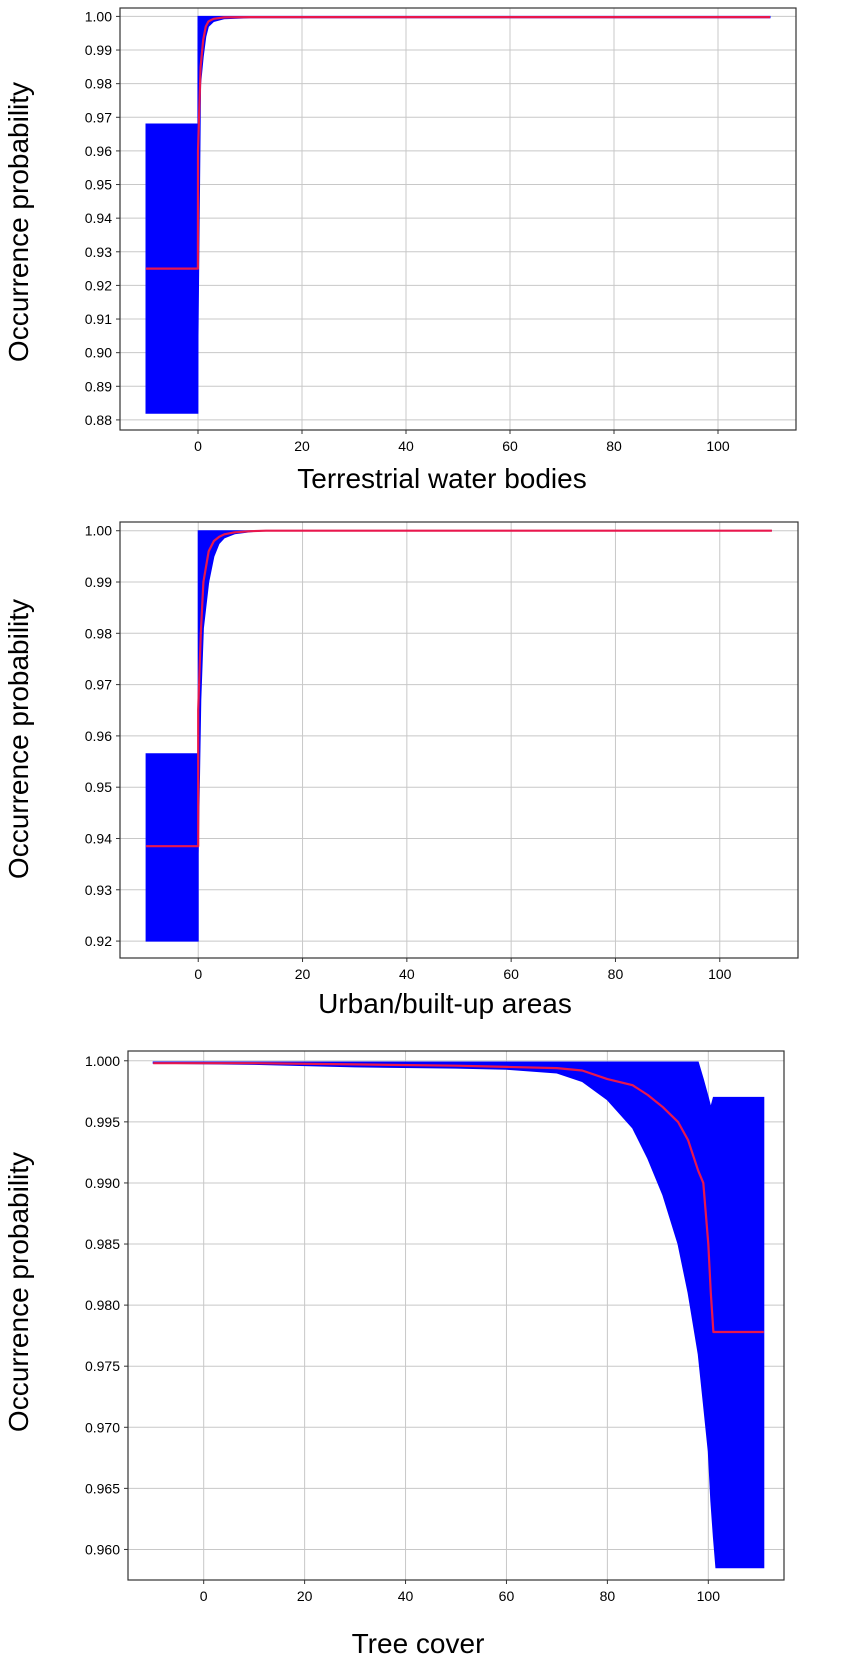  What do you see at coordinates (418, 1643) in the screenshot?
I see `x-axis-title: Tree cover` at bounding box center [418, 1643].